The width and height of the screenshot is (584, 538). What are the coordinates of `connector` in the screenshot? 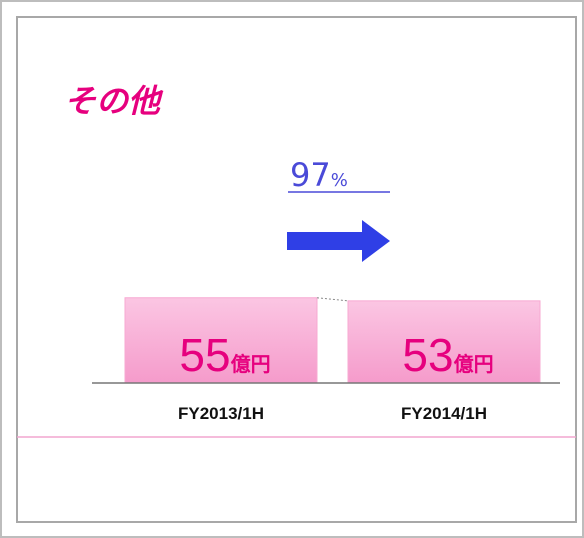 It's located at (332, 299).